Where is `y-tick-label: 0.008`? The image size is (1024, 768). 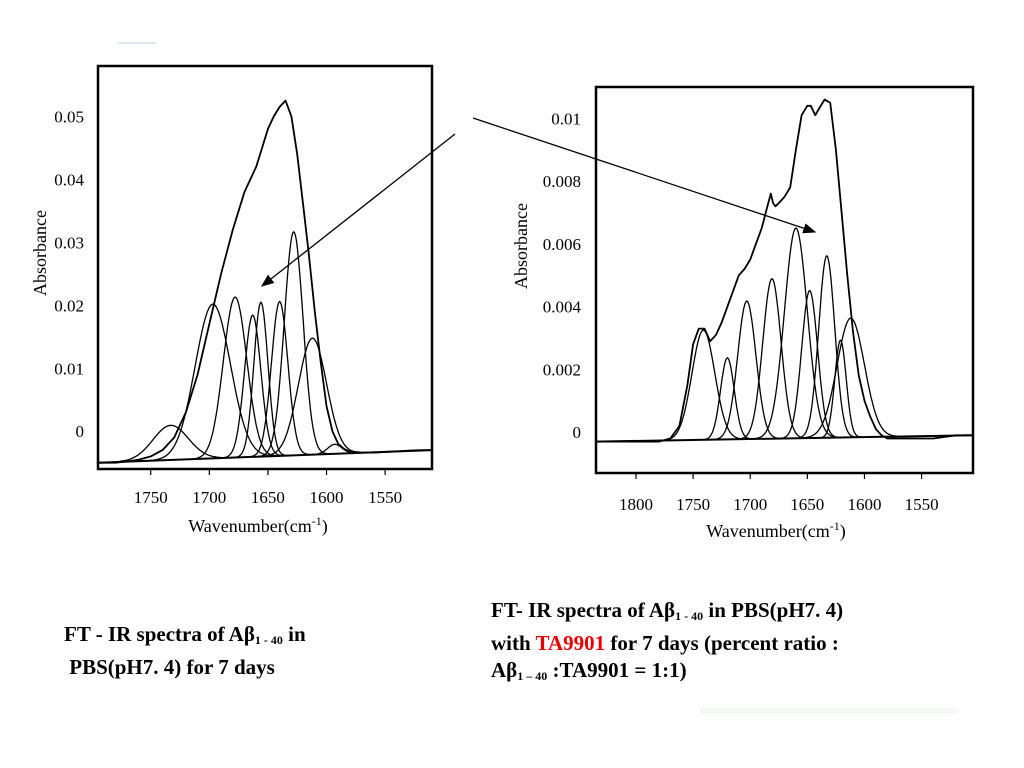
y-tick-label: 0.008 is located at coordinates (562, 181).